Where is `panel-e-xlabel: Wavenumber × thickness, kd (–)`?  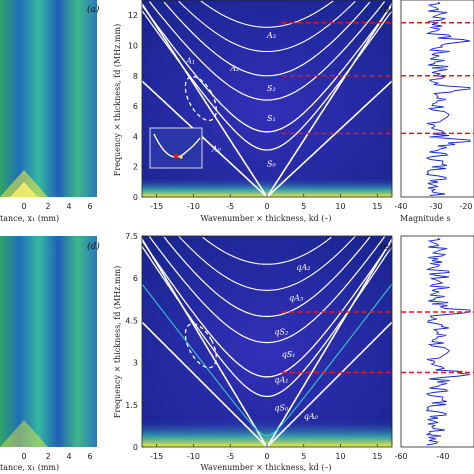 panel-e-xlabel: Wavenumber × thickness, kd (–) is located at coordinates (265, 467).